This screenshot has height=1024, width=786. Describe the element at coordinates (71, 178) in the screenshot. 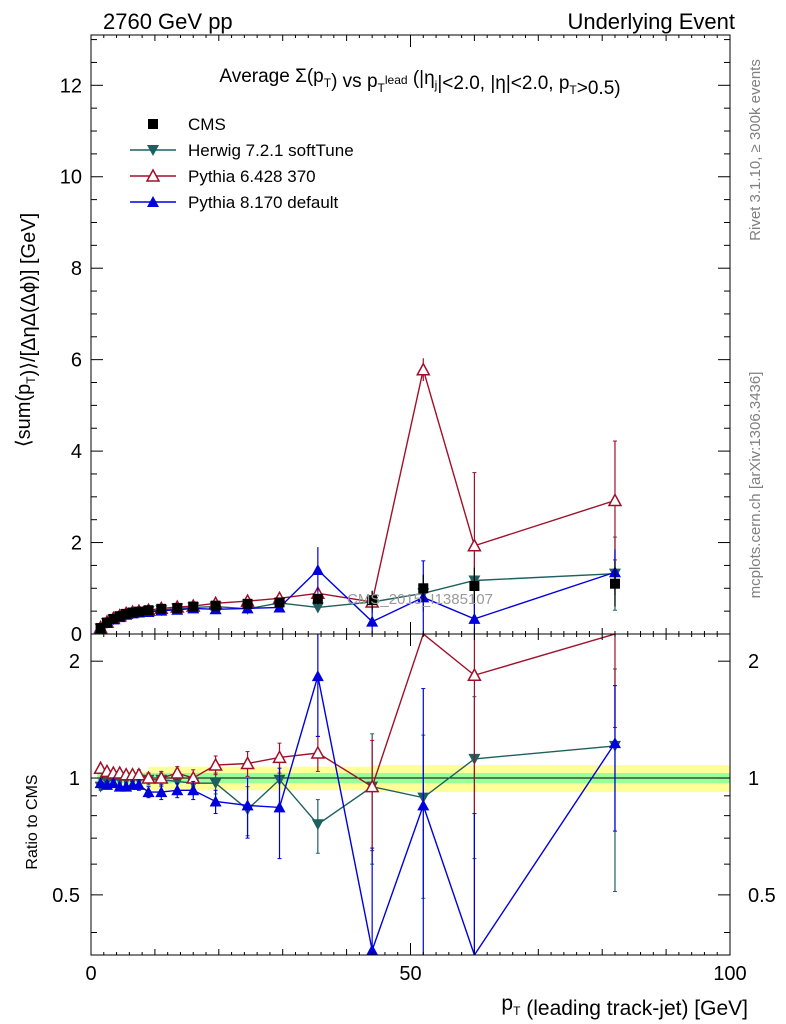

I see `y-tick-label: 10` at that location.